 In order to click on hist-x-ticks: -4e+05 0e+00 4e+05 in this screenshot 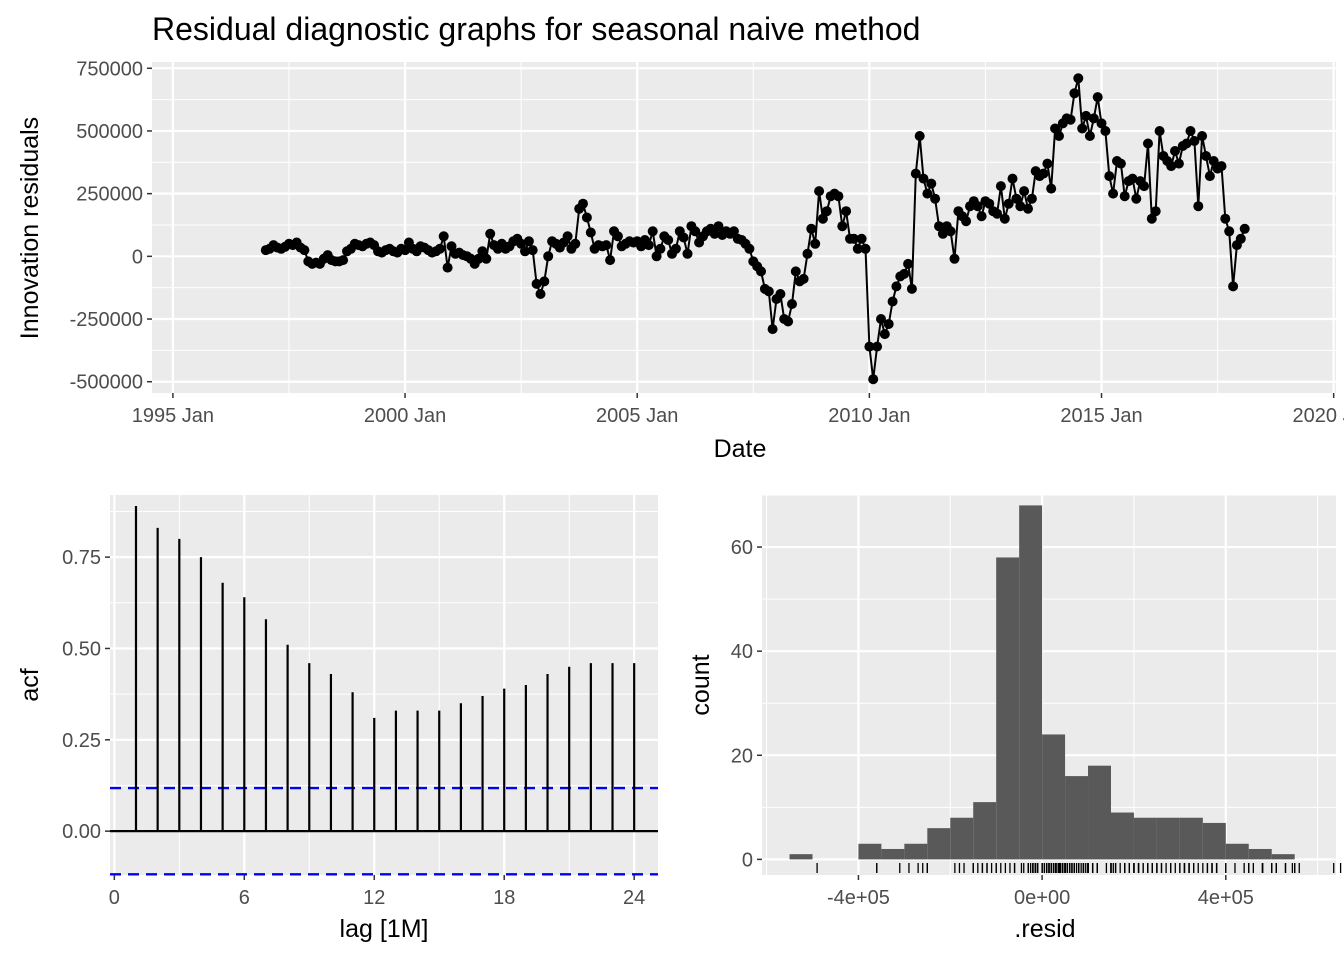, I will do `click(1040, 892)`.